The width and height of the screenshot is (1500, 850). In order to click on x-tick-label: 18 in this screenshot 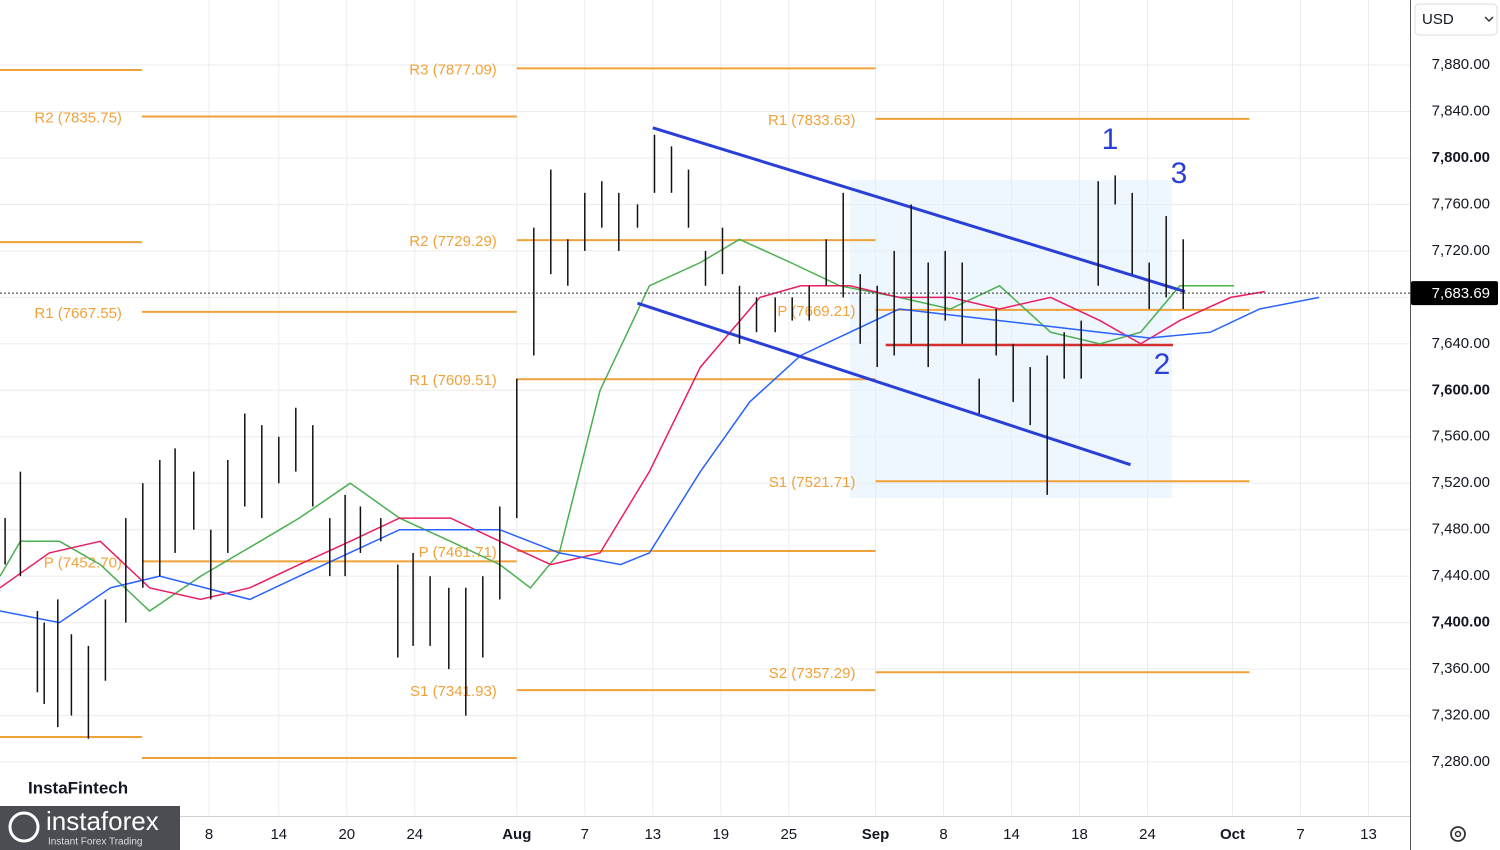, I will do `click(1079, 834)`.